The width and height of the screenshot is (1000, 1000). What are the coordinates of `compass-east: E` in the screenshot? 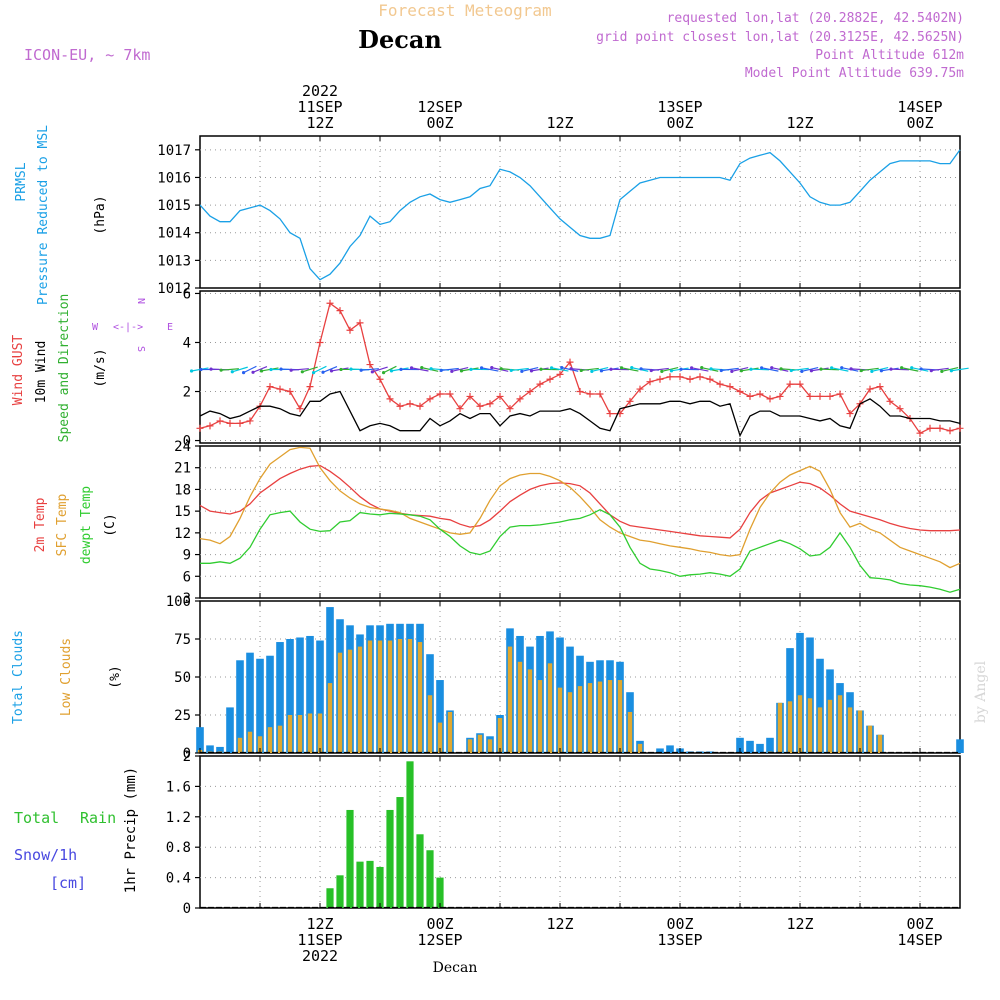 It's located at (170, 327).